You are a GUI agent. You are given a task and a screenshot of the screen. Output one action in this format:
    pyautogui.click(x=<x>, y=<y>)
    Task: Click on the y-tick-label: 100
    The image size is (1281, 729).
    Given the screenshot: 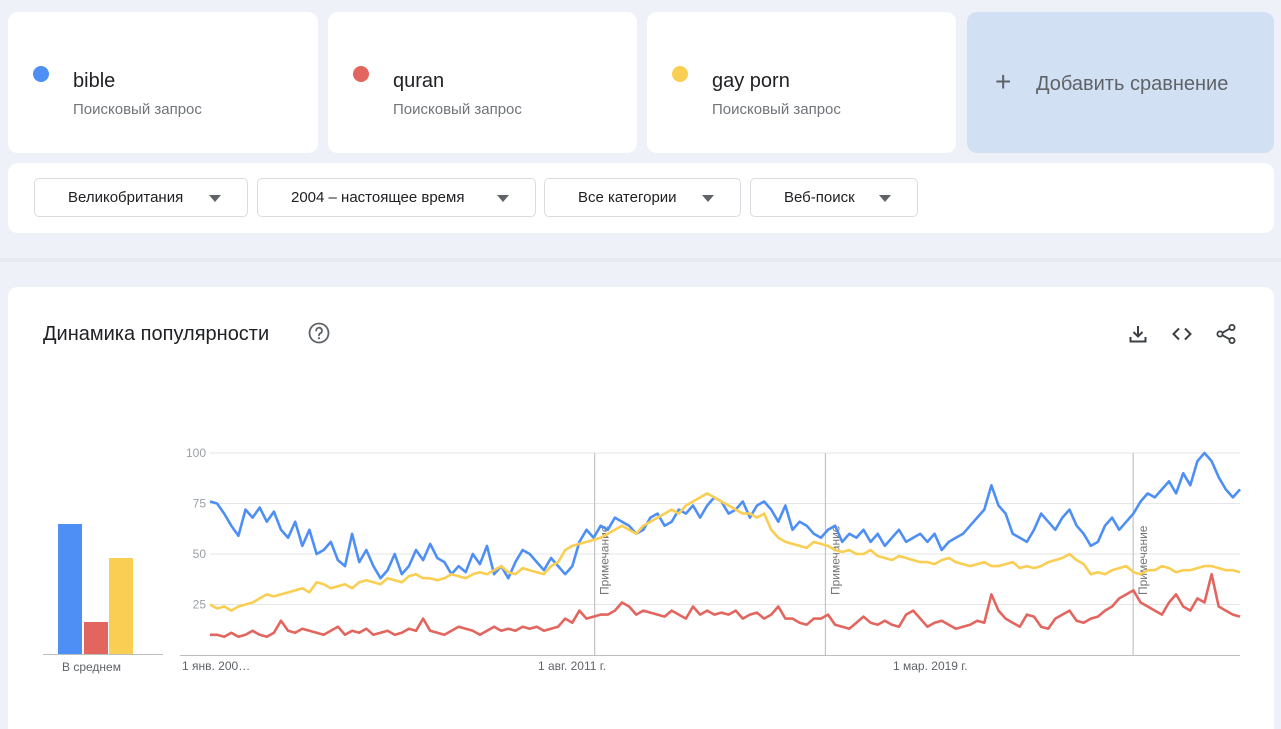 What is the action you would take?
    pyautogui.click(x=196, y=453)
    